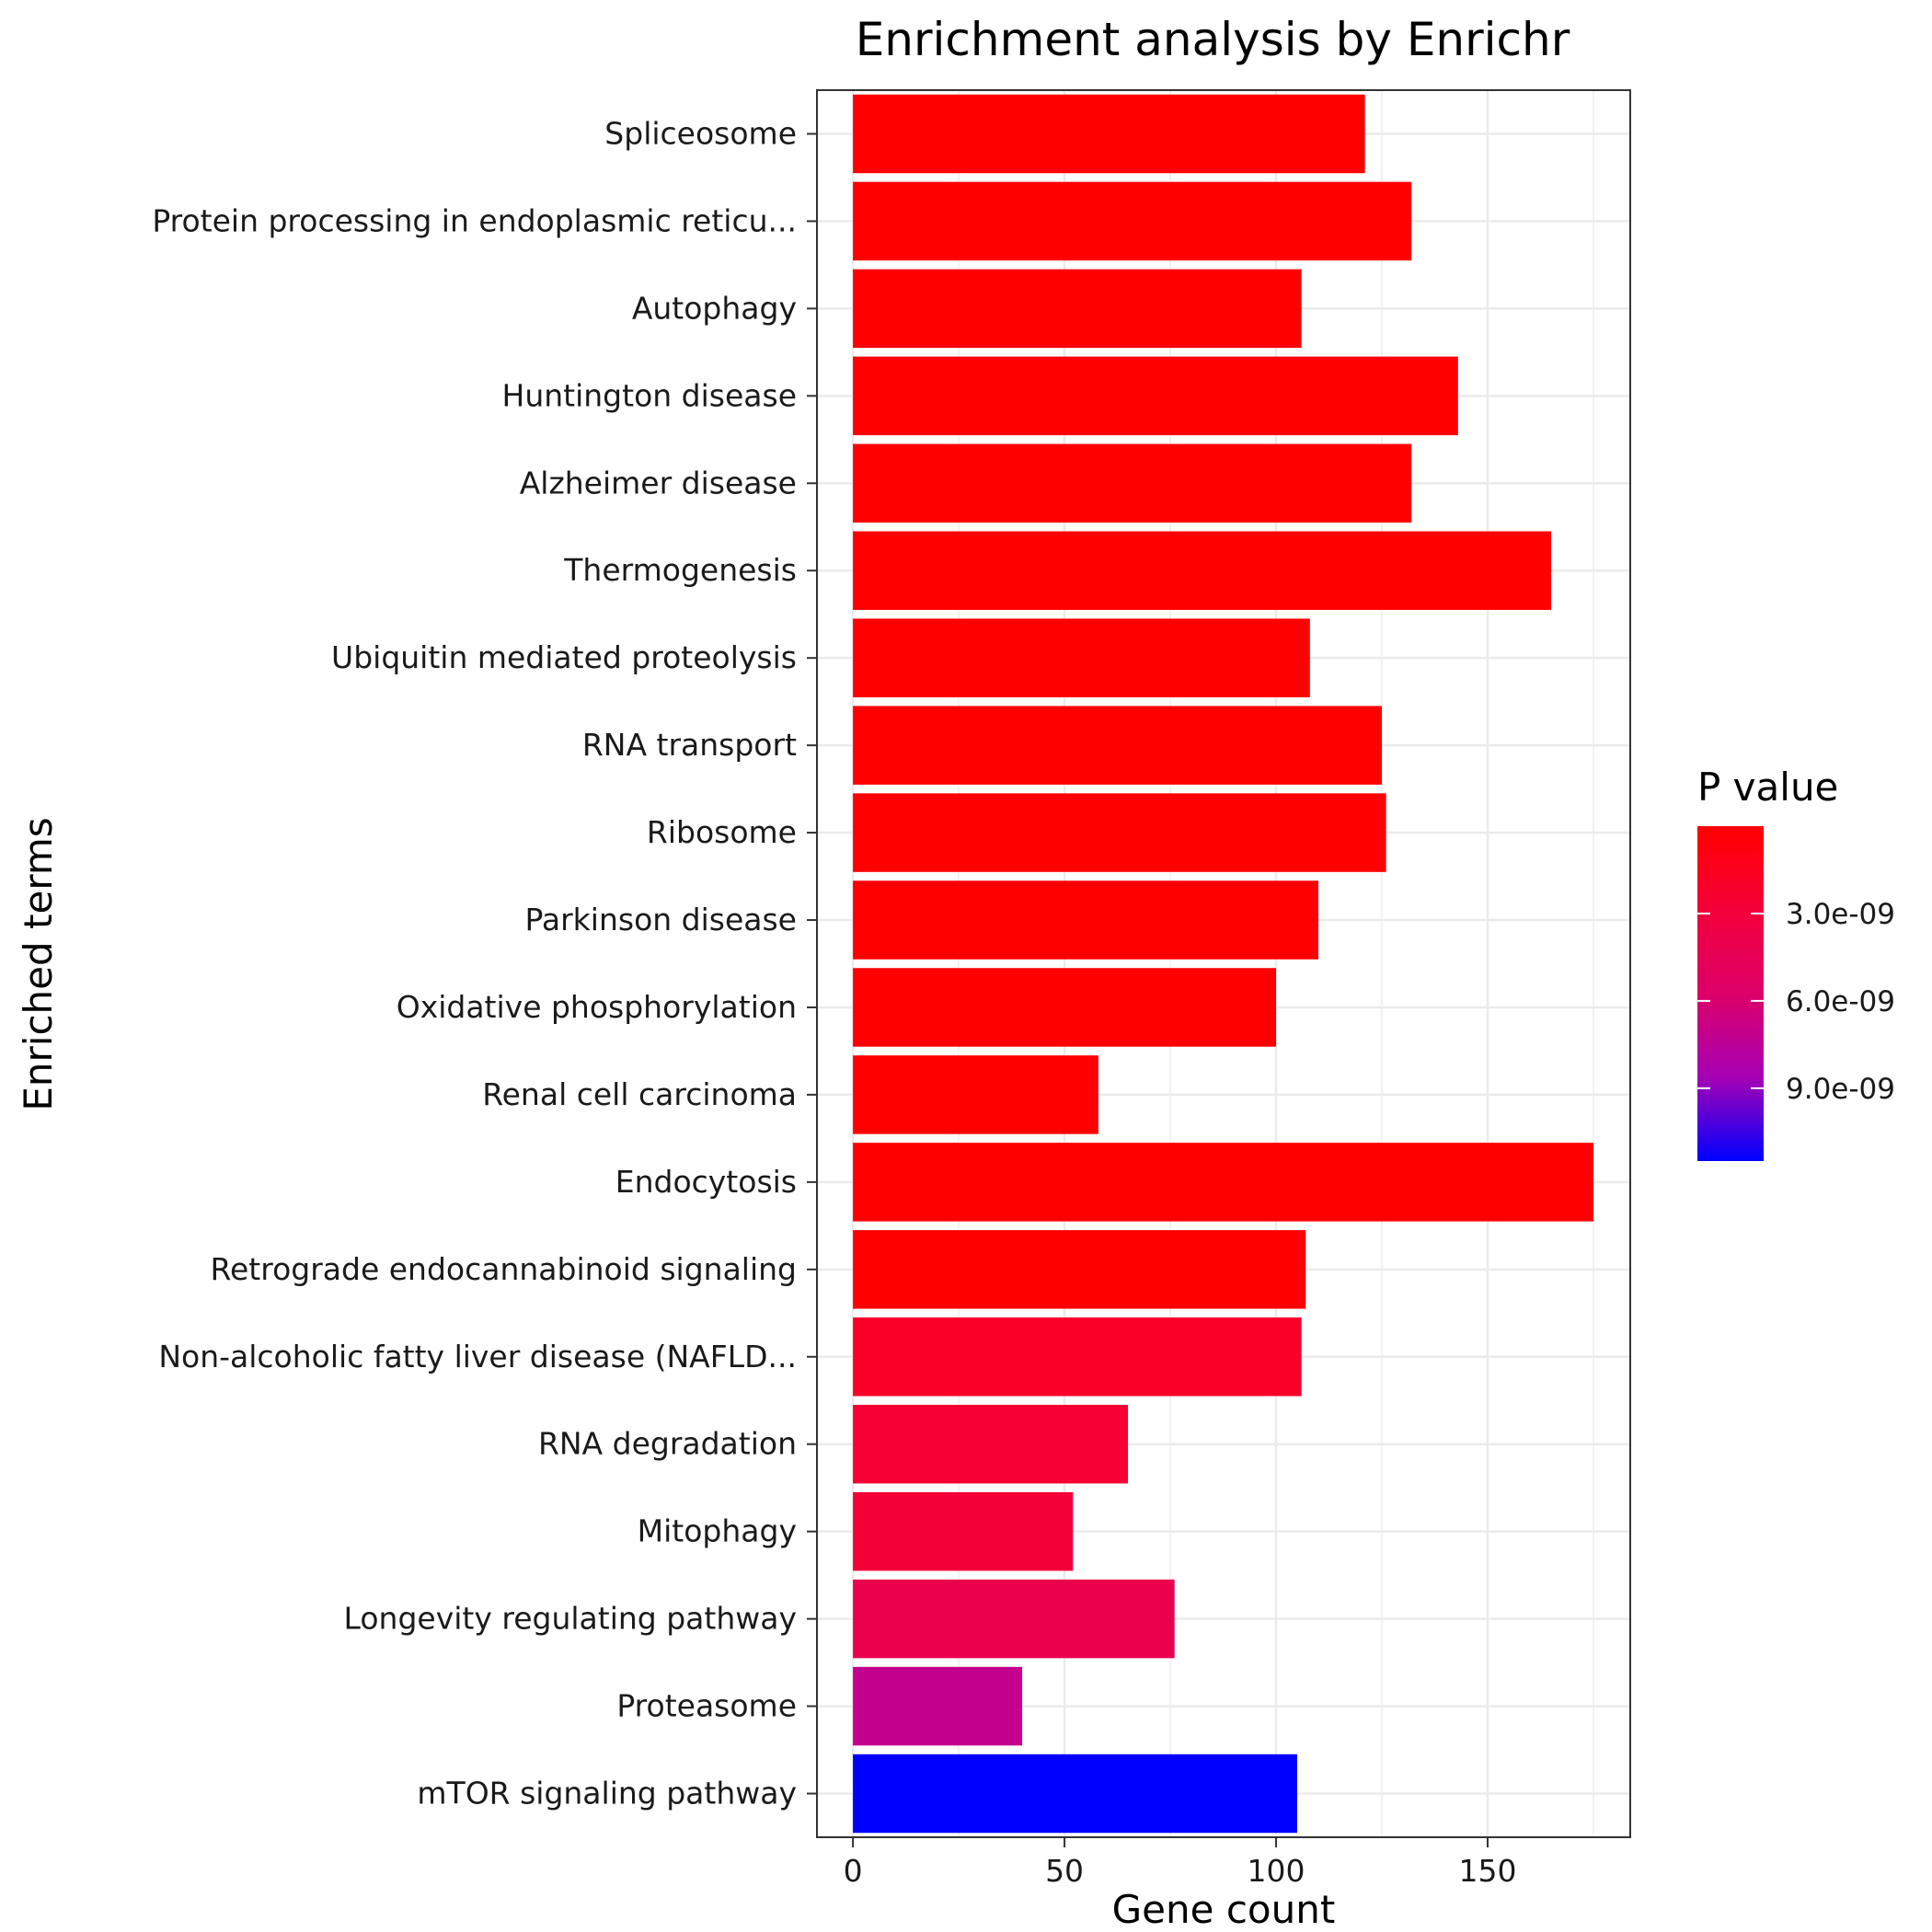 This screenshot has height=1932, width=1932. Describe the element at coordinates (706, 1706) in the screenshot. I see `y-tick-label: Proteasome` at that location.